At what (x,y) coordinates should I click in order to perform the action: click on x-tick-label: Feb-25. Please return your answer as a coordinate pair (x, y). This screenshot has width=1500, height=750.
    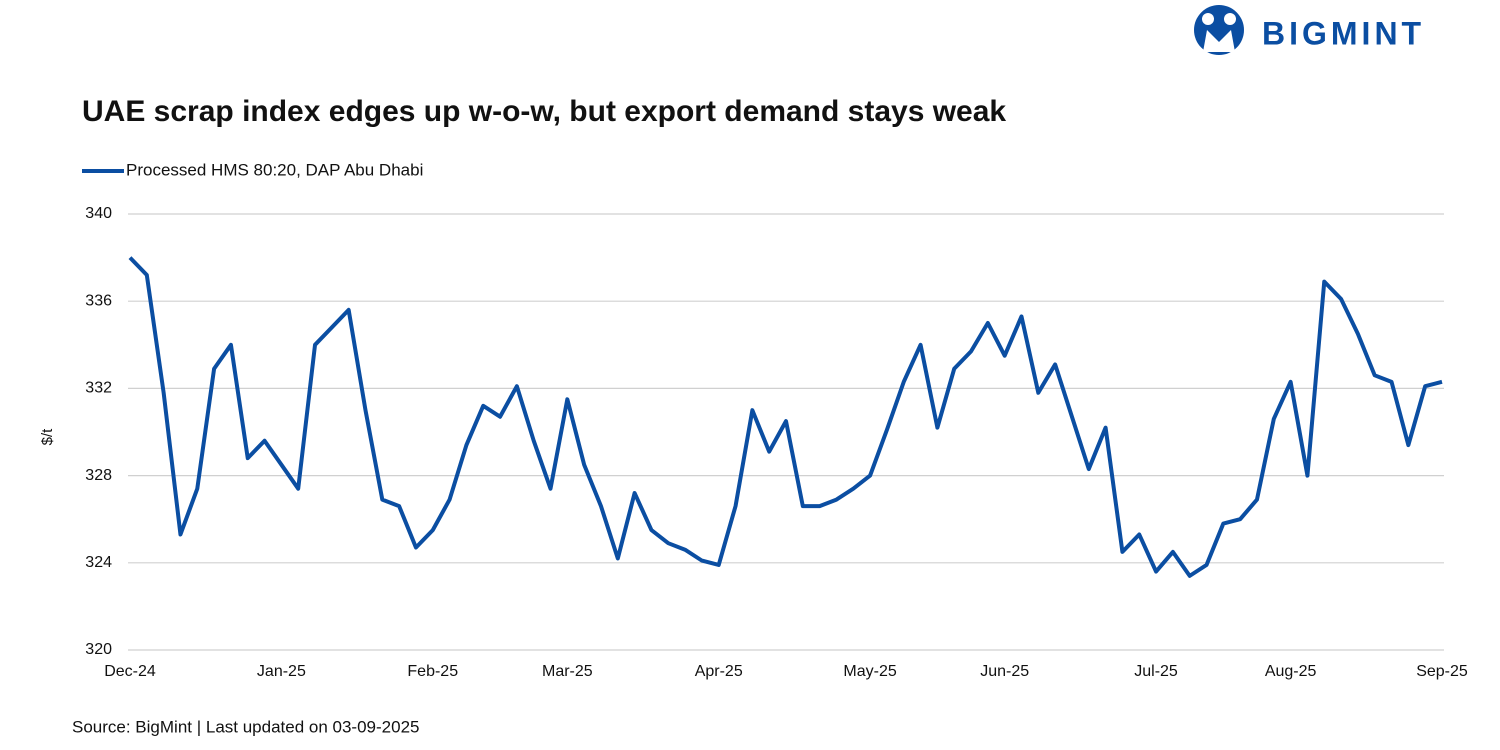
    Looking at the image, I should click on (432, 671).